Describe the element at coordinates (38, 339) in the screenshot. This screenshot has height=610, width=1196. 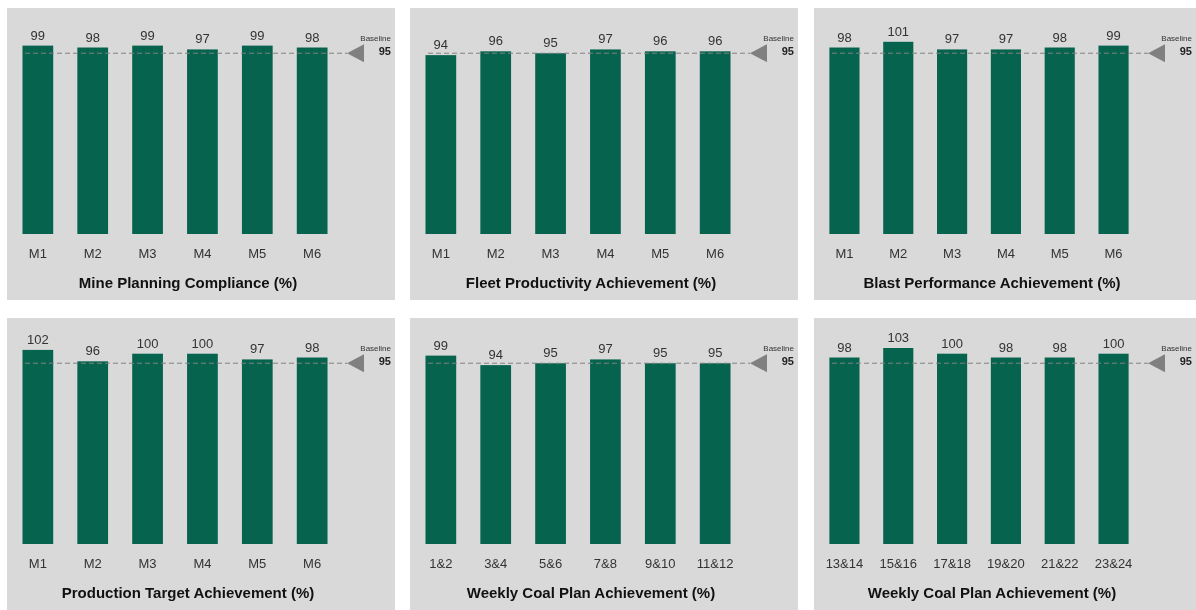
I see `data-label: 102` at that location.